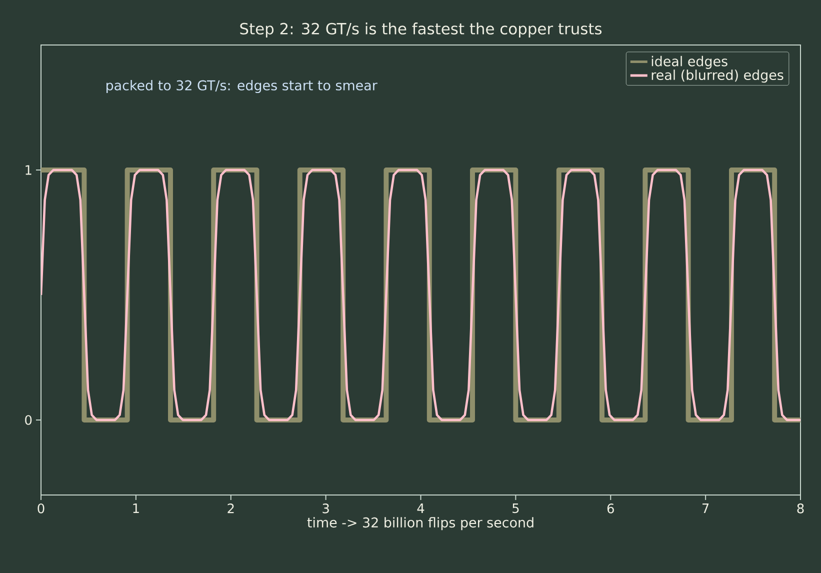  Describe the element at coordinates (421, 30) in the screenshot. I see `chart-title: Step 2: 32 GT/s is the fastest the copper trusts` at that location.